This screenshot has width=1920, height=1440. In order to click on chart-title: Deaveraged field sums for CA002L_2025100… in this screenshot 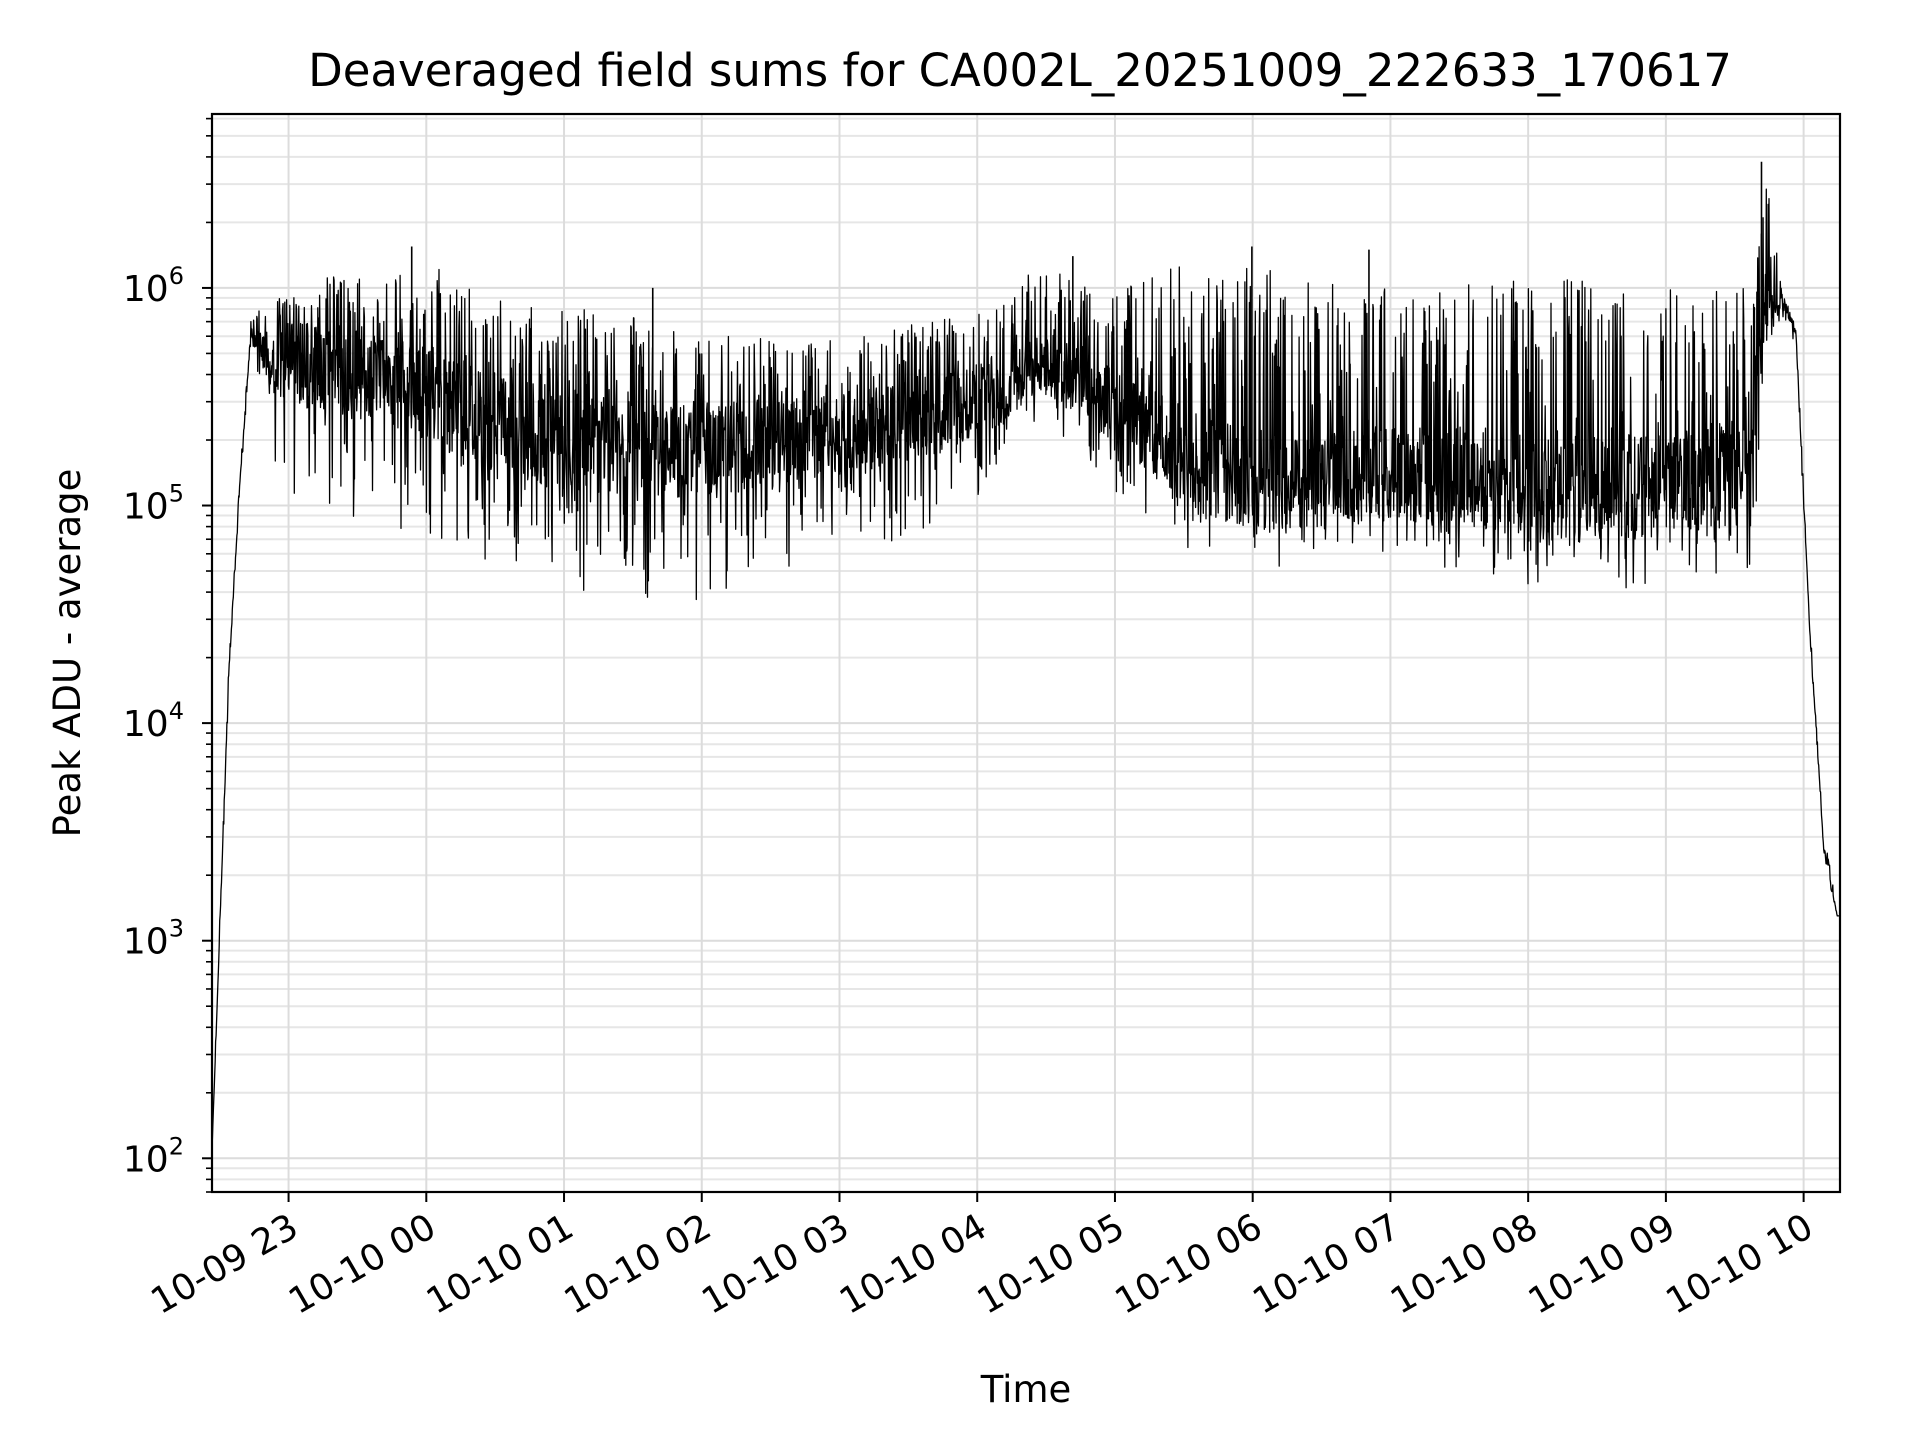, I will do `click(1020, 70)`.